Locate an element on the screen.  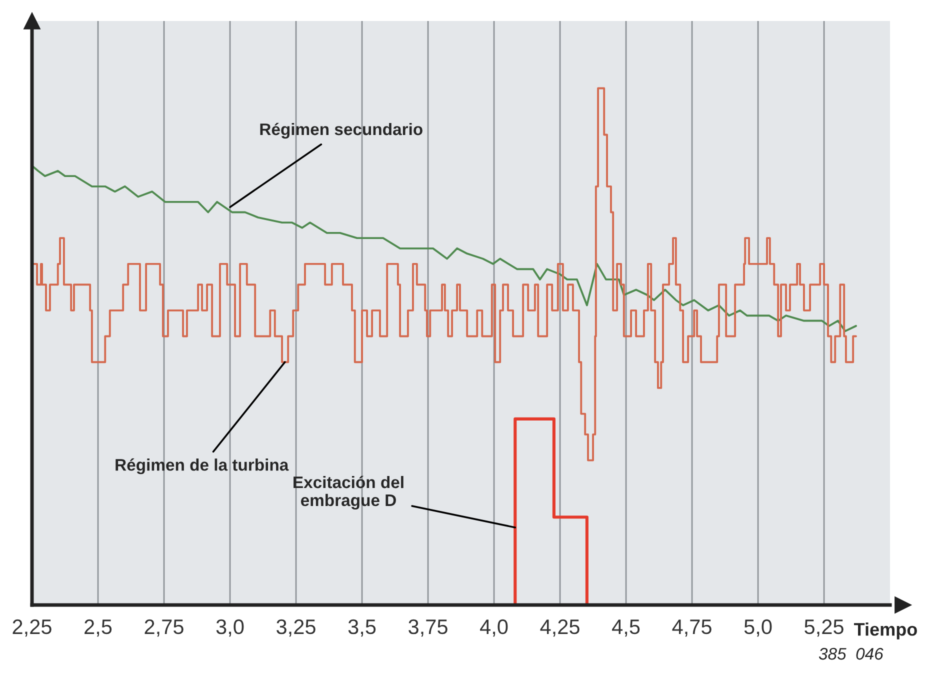
x-tick-label: 5,0 is located at coordinates (758, 628).